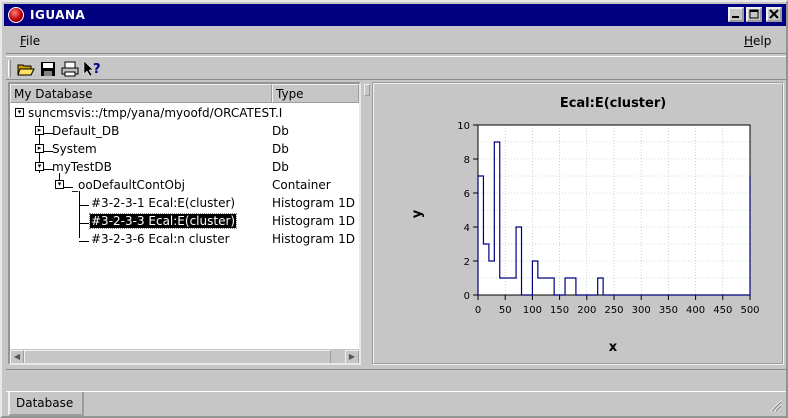  I want to click on tree-item-name: suncmsvis::/tmp/yana/myoofd/ORCATEST.I, so click(155, 113).